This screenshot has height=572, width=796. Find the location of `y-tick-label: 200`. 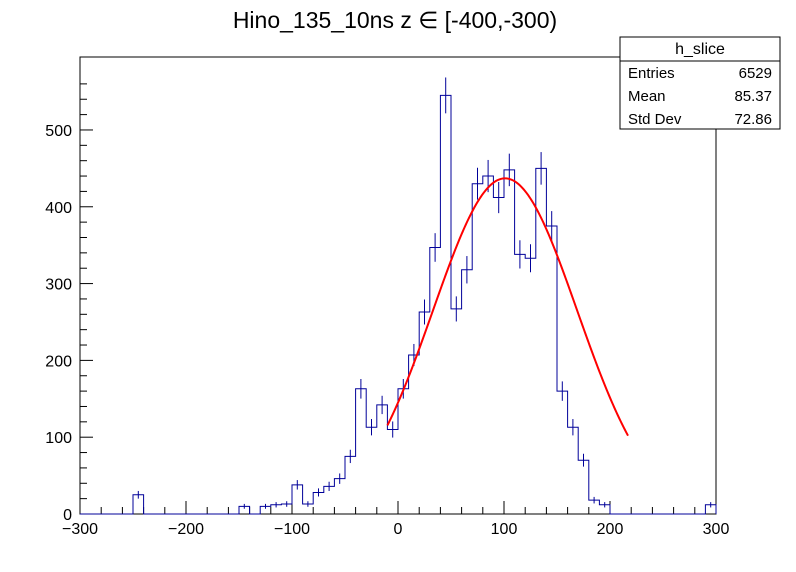

y-tick-label: 200 is located at coordinates (58, 361).